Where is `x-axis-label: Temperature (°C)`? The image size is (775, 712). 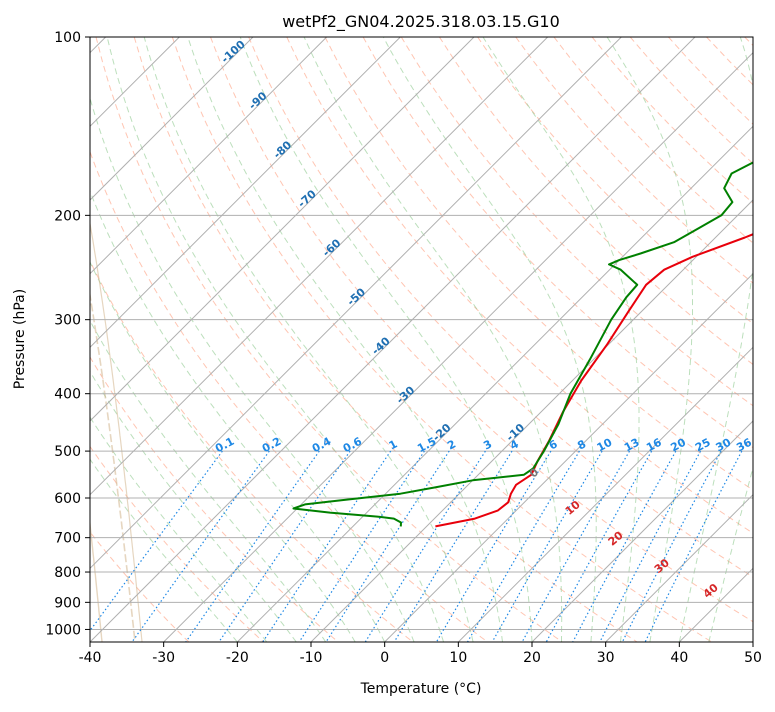 x-axis-label: Temperature (°C) is located at coordinates (421, 689).